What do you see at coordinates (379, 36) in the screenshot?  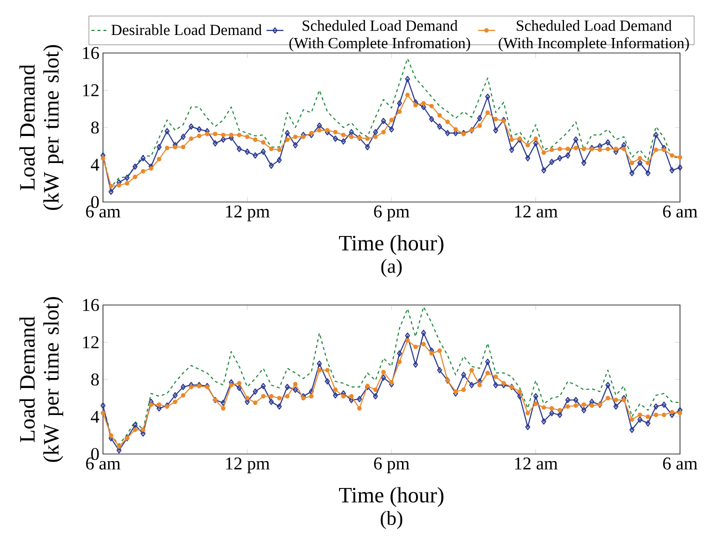 I see `legend-label: Scheduled Load Demand (With Complete Infromation)` at bounding box center [379, 36].